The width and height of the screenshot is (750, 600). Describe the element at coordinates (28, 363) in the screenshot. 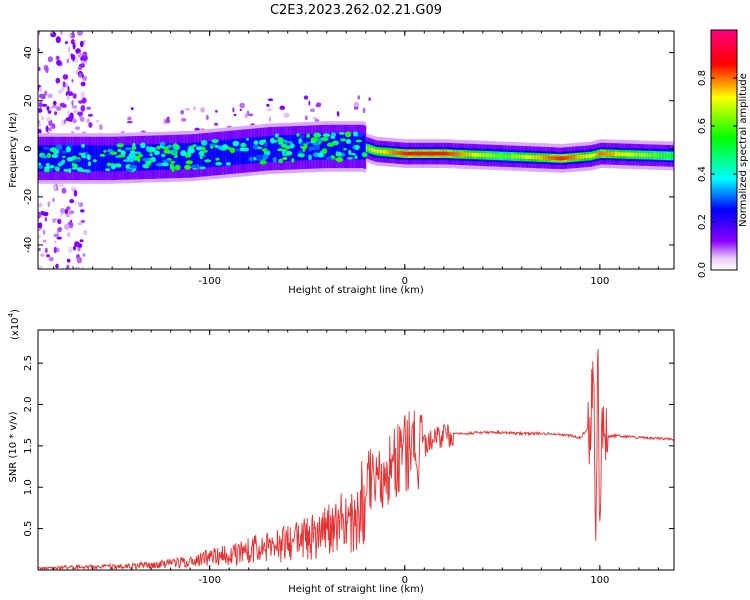

I see `y-tick-label: 2.5` at that location.